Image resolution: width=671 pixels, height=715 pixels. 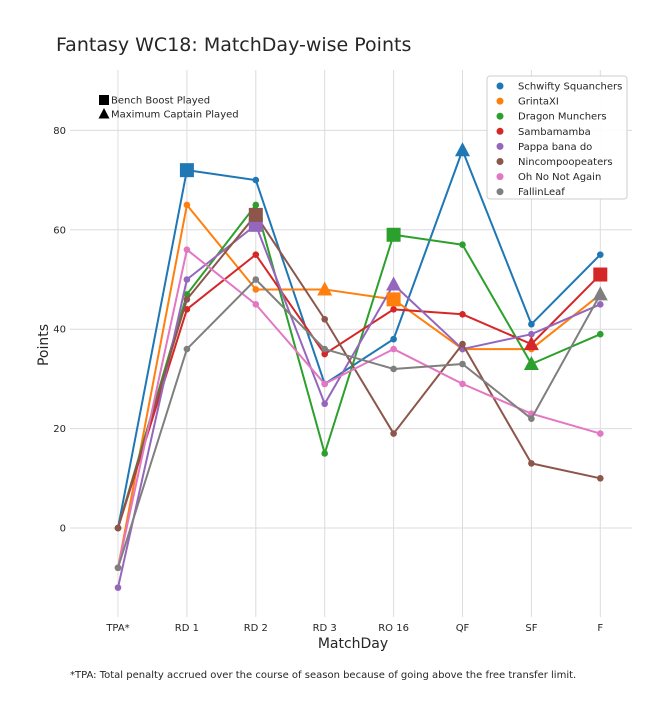 What do you see at coordinates (559, 177) in the screenshot?
I see `legend-label: Oh No Not Again` at bounding box center [559, 177].